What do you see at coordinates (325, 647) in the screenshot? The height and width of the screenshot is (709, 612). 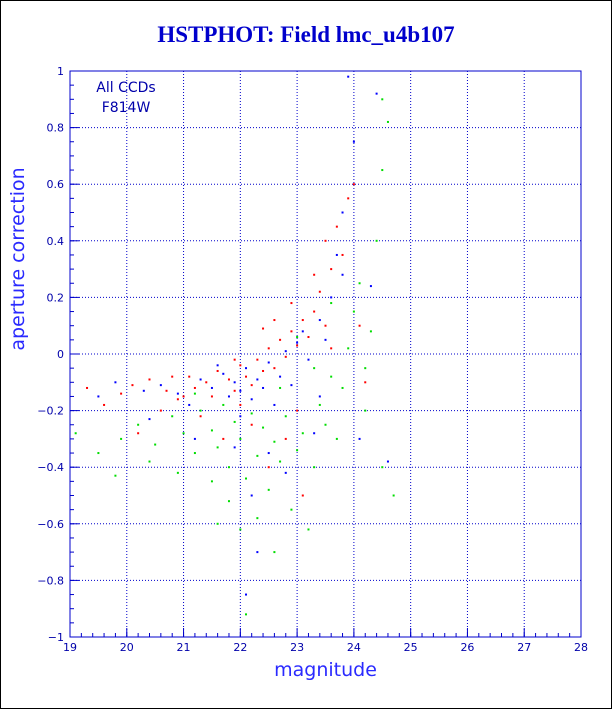 I see `x-tick-labels: 19 20 21 22 23 24 25 26 27 28` at bounding box center [325, 647].